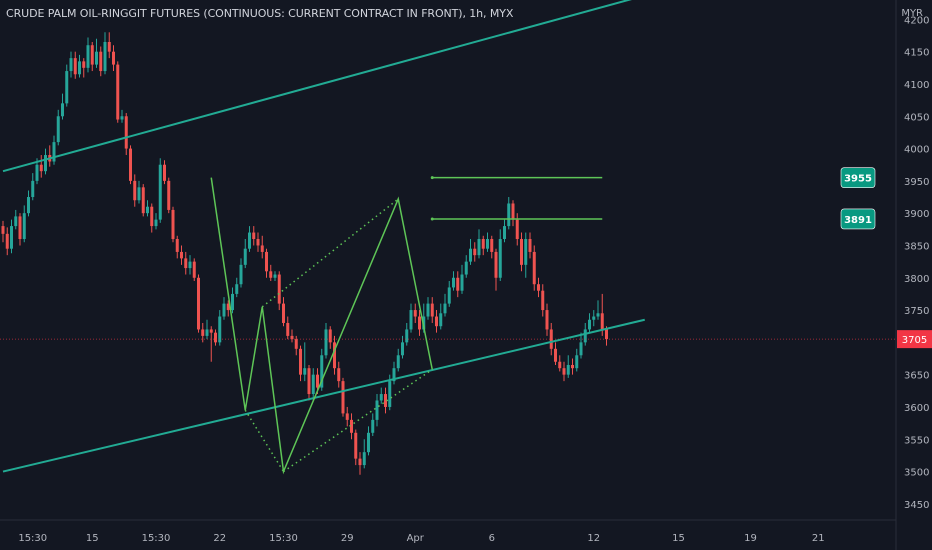 The height and width of the screenshot is (550, 932). Describe the element at coordinates (916, 117) in the screenshot. I see `price-tick-label: 4050` at that location.